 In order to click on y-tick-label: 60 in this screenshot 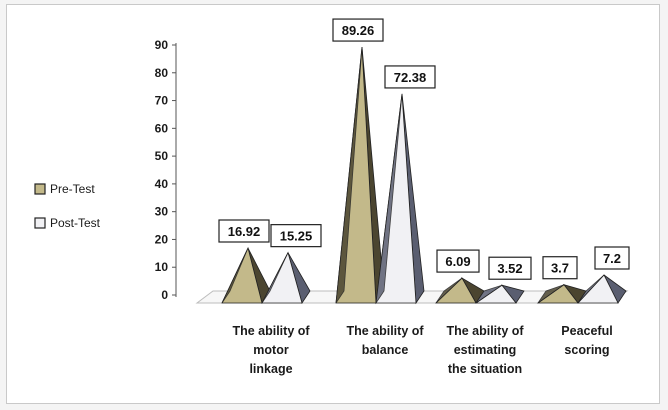, I will do `click(162, 128)`.